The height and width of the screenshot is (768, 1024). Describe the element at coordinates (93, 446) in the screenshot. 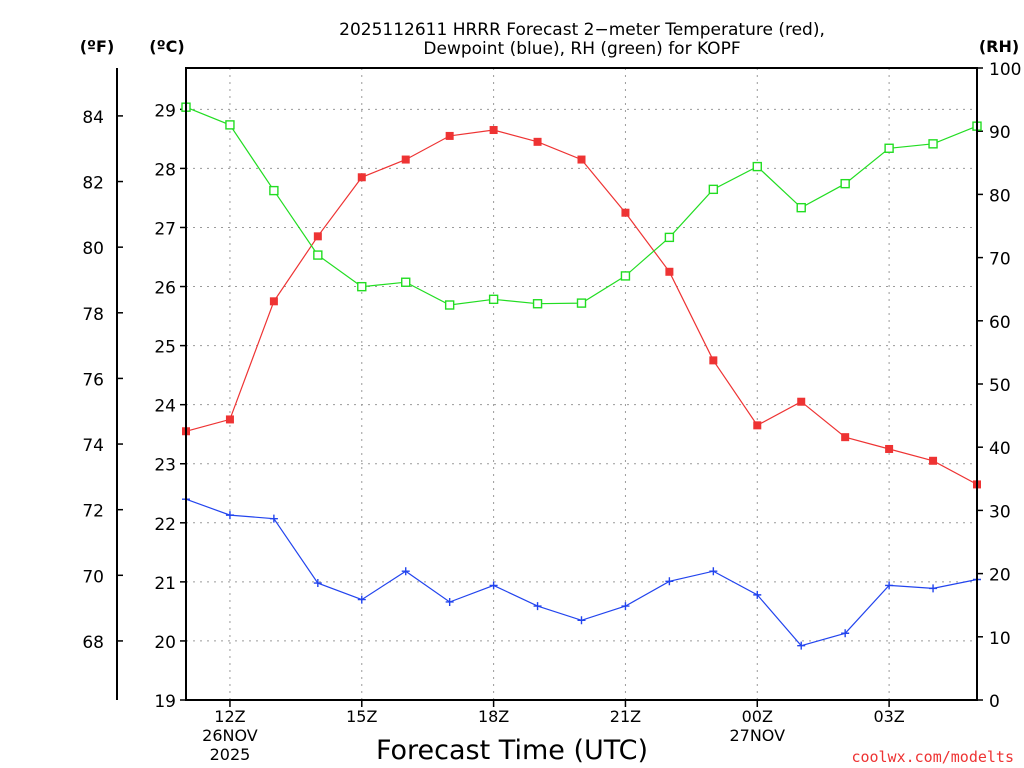

I see `fahrenheit-tick-label: 74` at that location.